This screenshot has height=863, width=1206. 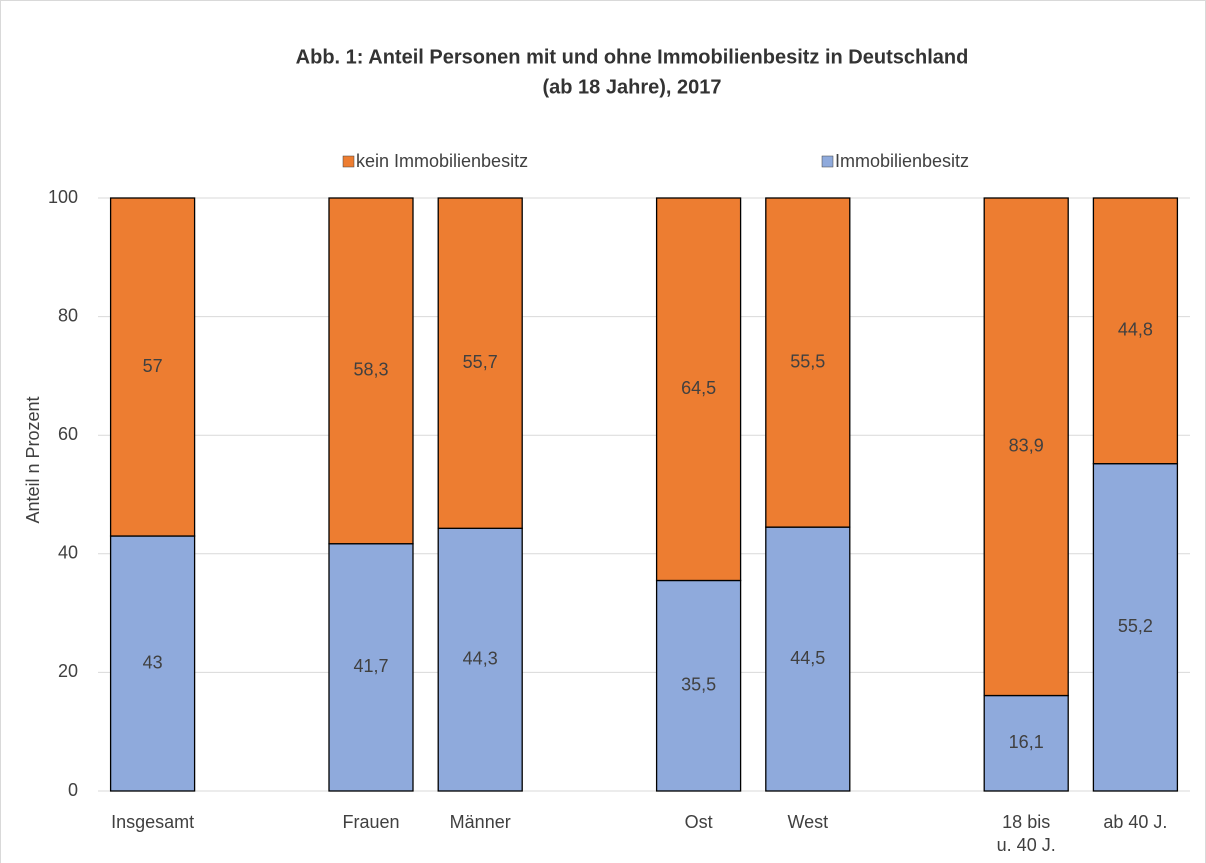 What do you see at coordinates (370, 822) in the screenshot?
I see `x-tick-label: Frauen` at bounding box center [370, 822].